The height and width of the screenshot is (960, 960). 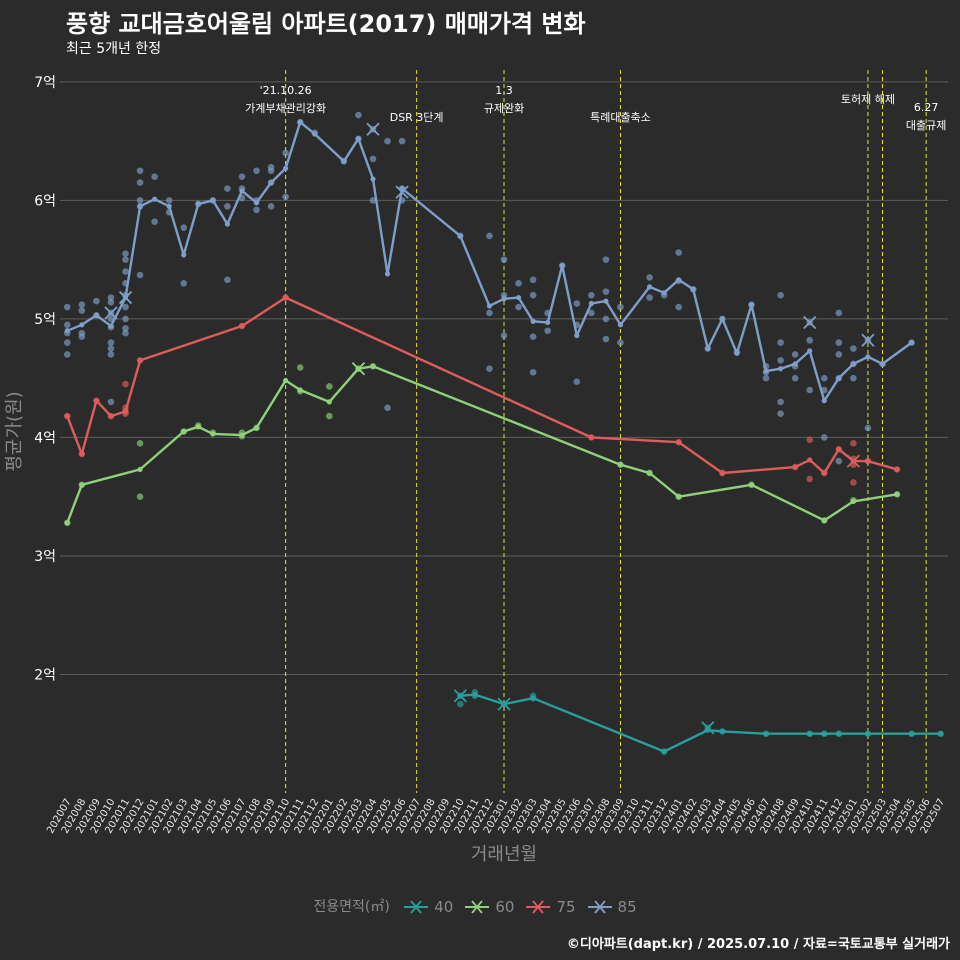 I want to click on legend: 전용면적(㎡) 40 60 75 85, so click(x=480, y=906).